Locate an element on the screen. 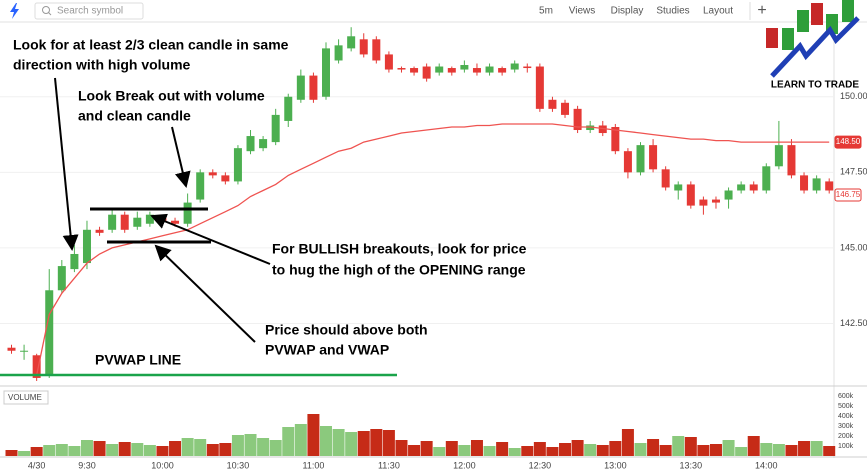 Image resolution: width=867 pixels, height=476 pixels. y2-tick-label: 600k is located at coordinates (846, 396).